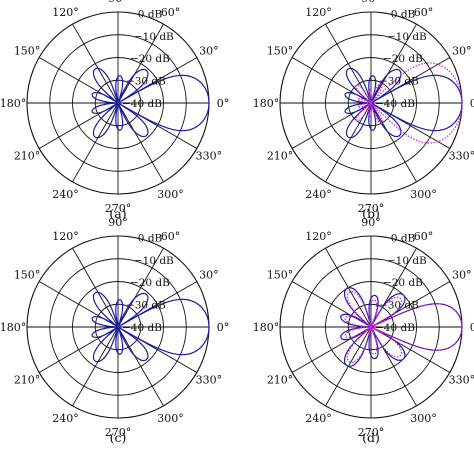 This screenshot has height=467, width=474. I want to click on panel-caption: (a), so click(117, 213).